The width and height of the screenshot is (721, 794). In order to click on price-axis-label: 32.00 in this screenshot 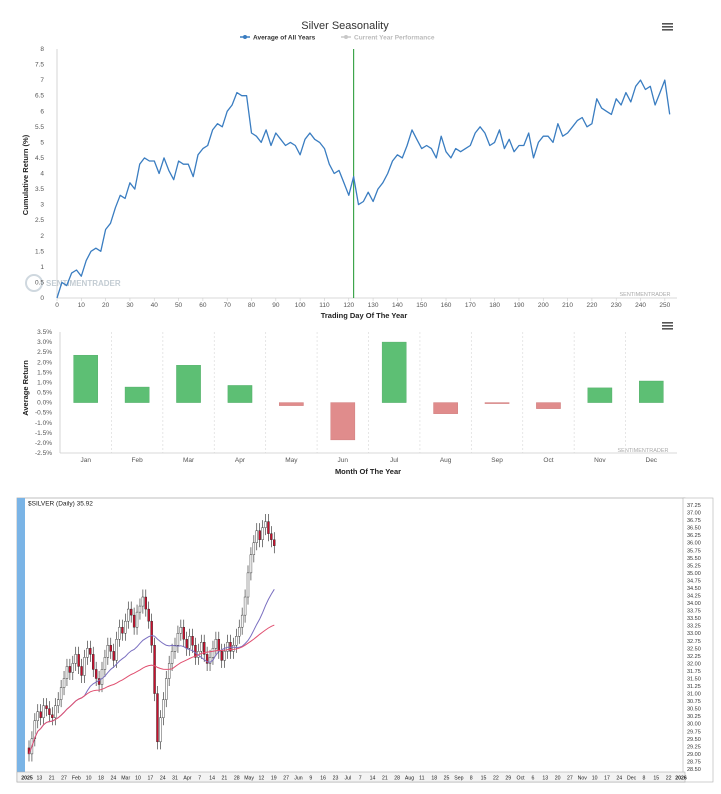, I will do `click(694, 664)`.